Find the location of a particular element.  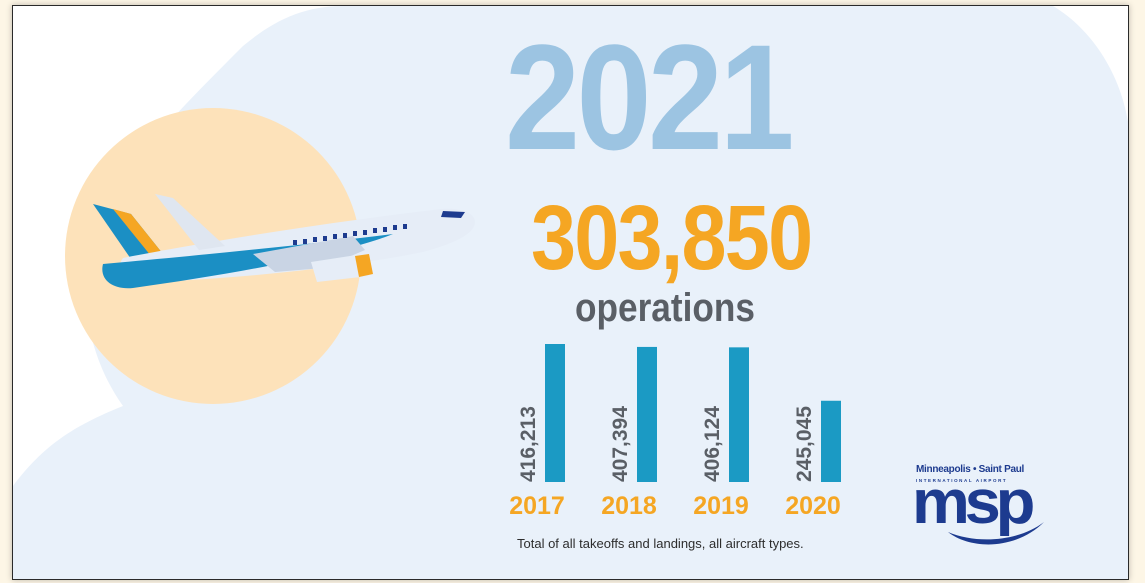

logo-top-text: Minneapolis • Saint Paul is located at coordinates (970, 469).